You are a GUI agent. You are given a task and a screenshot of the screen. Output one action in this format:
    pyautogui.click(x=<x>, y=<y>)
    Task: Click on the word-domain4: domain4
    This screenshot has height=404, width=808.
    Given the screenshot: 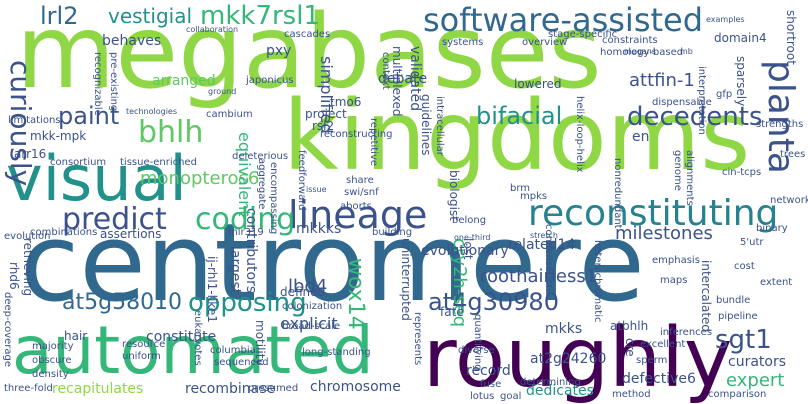 What is the action you would take?
    pyautogui.click(x=740, y=38)
    